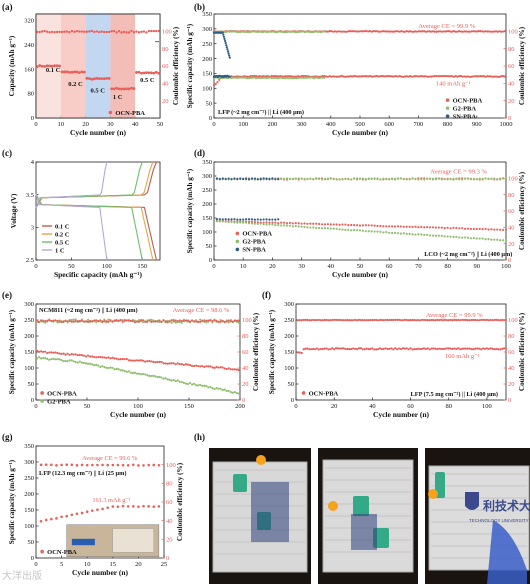 The width and height of the screenshot is (530, 584). I want to click on rate-label: 0.5 C, so click(98, 90).